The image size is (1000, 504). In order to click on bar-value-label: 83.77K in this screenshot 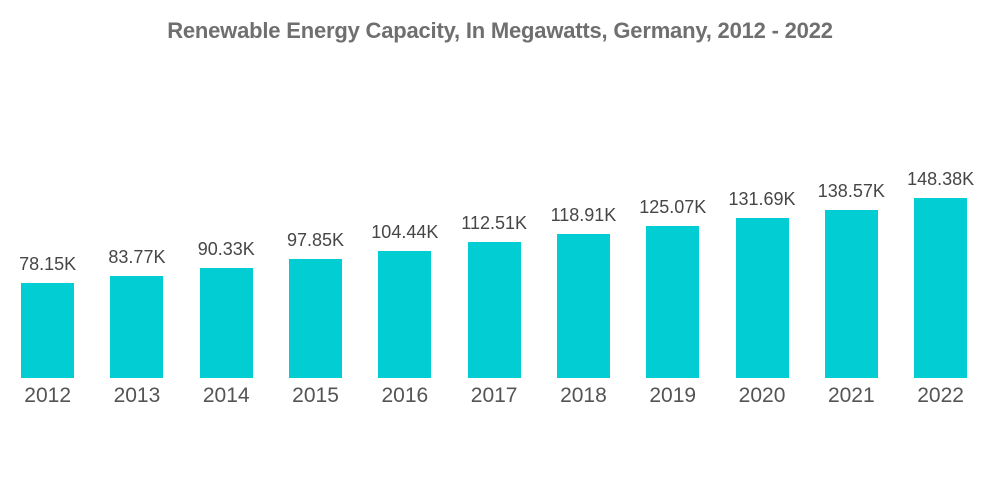, I will do `click(137, 257)`.